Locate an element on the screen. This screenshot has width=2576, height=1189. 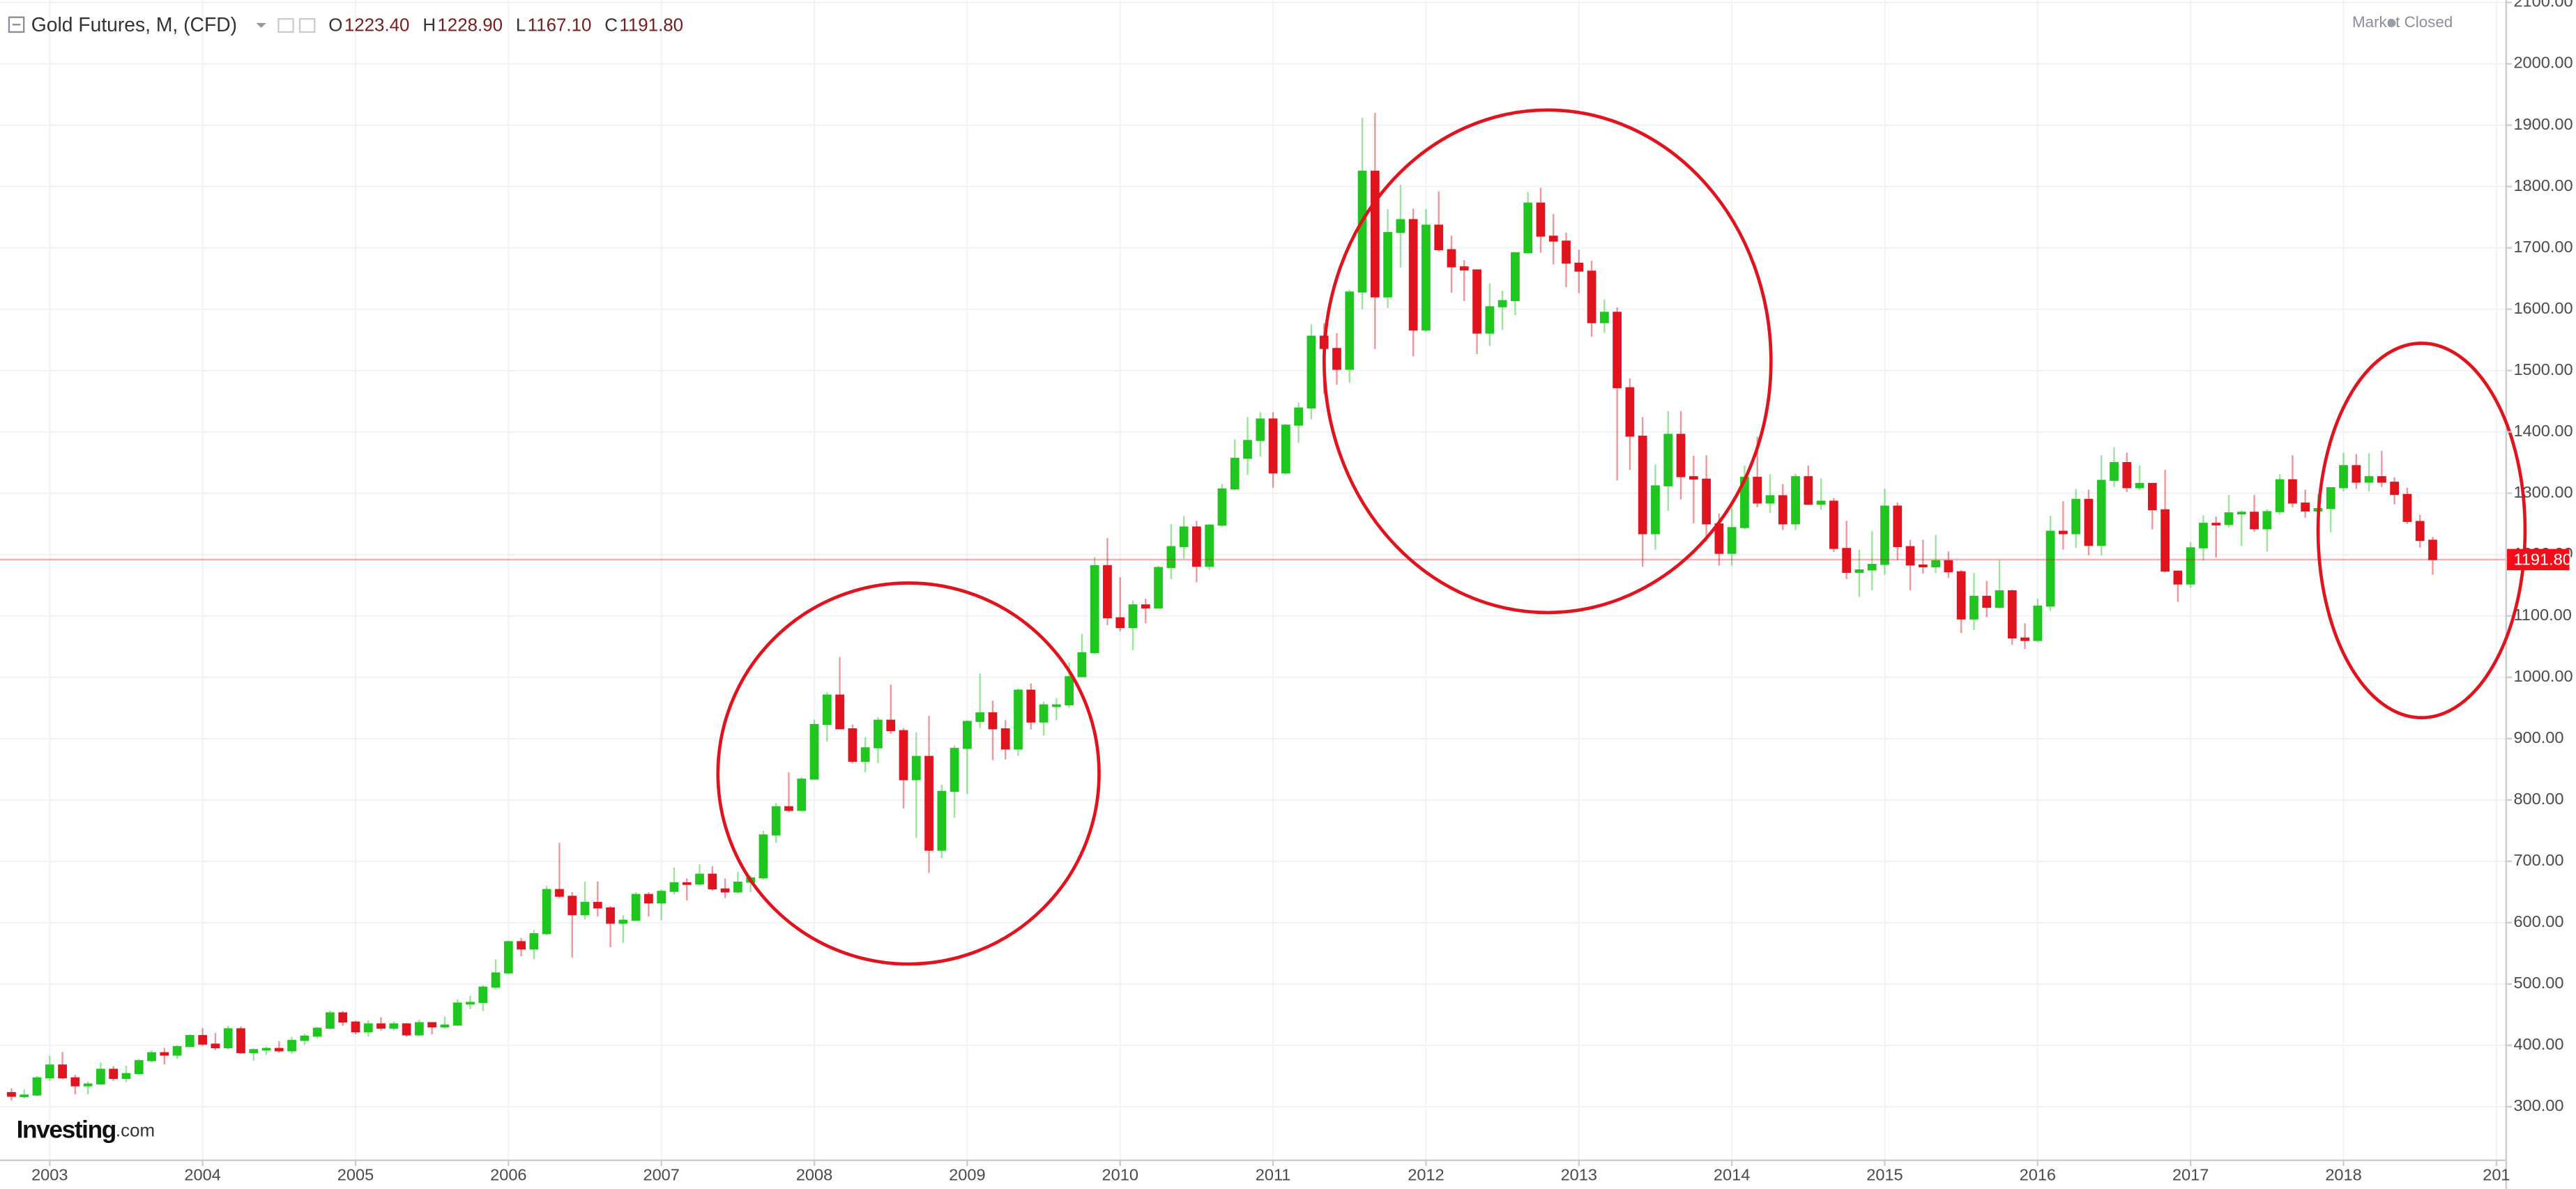
ohlc-label: C is located at coordinates (611, 26).